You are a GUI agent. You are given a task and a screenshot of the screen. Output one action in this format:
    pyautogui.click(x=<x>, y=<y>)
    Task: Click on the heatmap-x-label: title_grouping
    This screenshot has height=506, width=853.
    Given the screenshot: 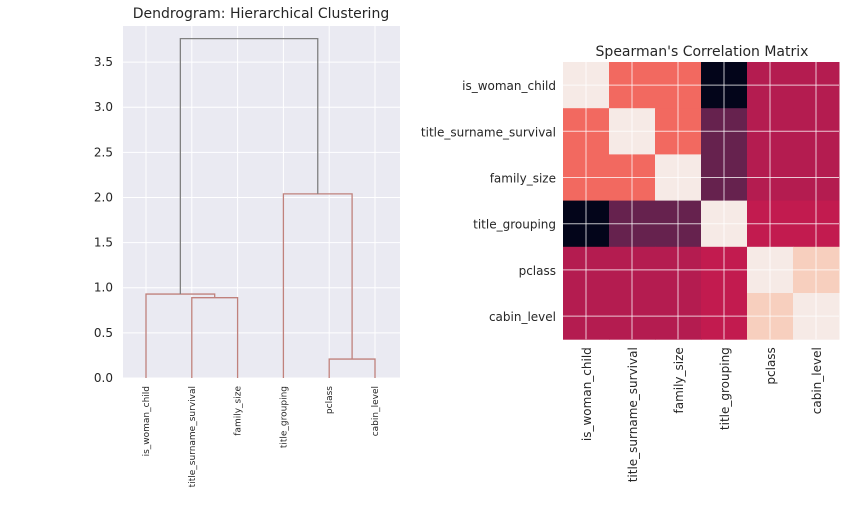 What is the action you would take?
    pyautogui.click(x=725, y=388)
    